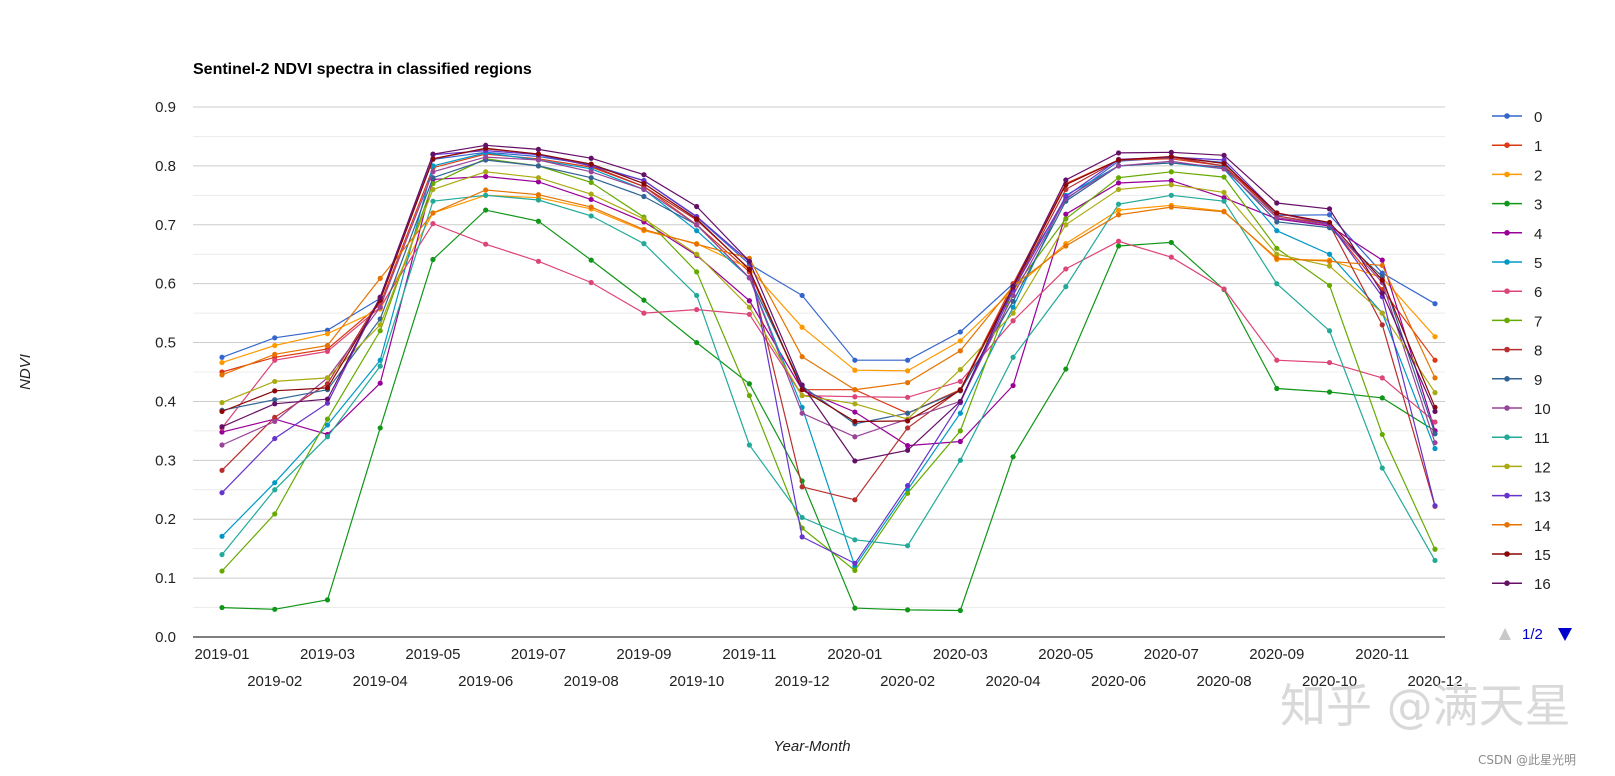 Image resolution: width=1615 pixels, height=776 pixels. I want to click on legend-item: 14, so click(1521, 526).